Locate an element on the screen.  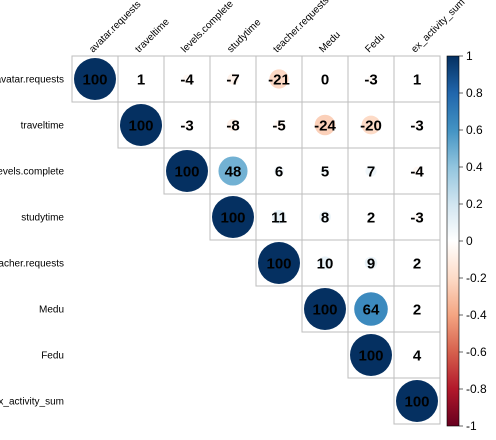
correlation-value-label: 9 is located at coordinates (371, 264).